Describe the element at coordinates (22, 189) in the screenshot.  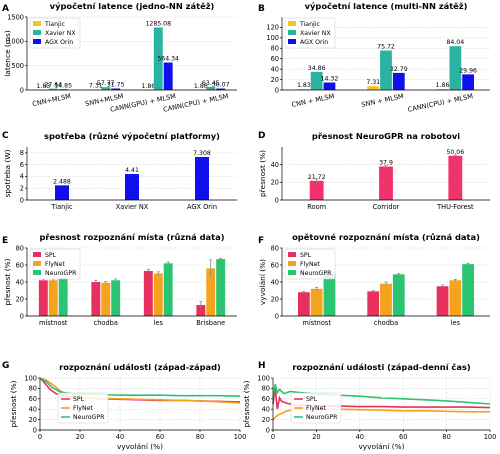
I see `y-tick-label: 2` at that location.